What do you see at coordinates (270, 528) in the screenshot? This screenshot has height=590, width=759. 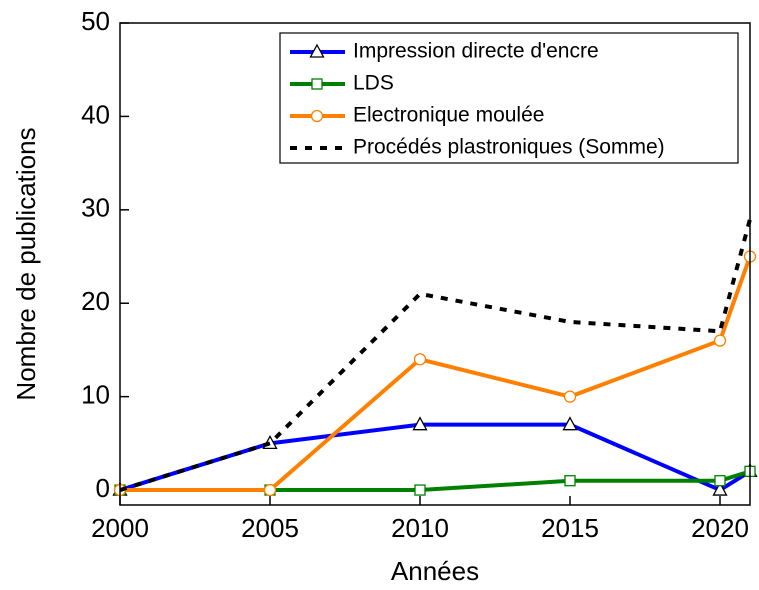 I see `x-tick-label: 2005` at bounding box center [270, 528].